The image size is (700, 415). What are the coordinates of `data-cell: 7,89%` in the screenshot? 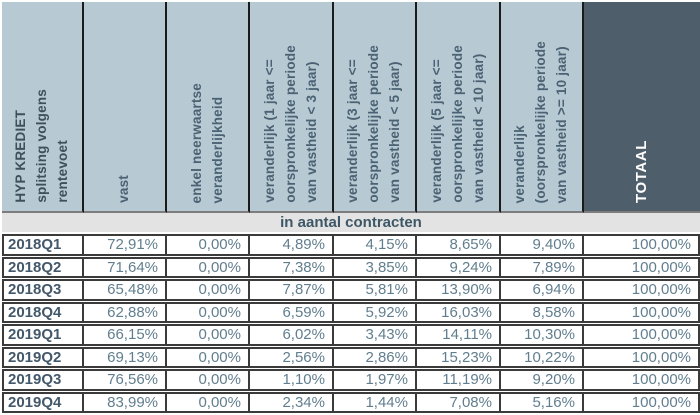 It's located at (542, 267).